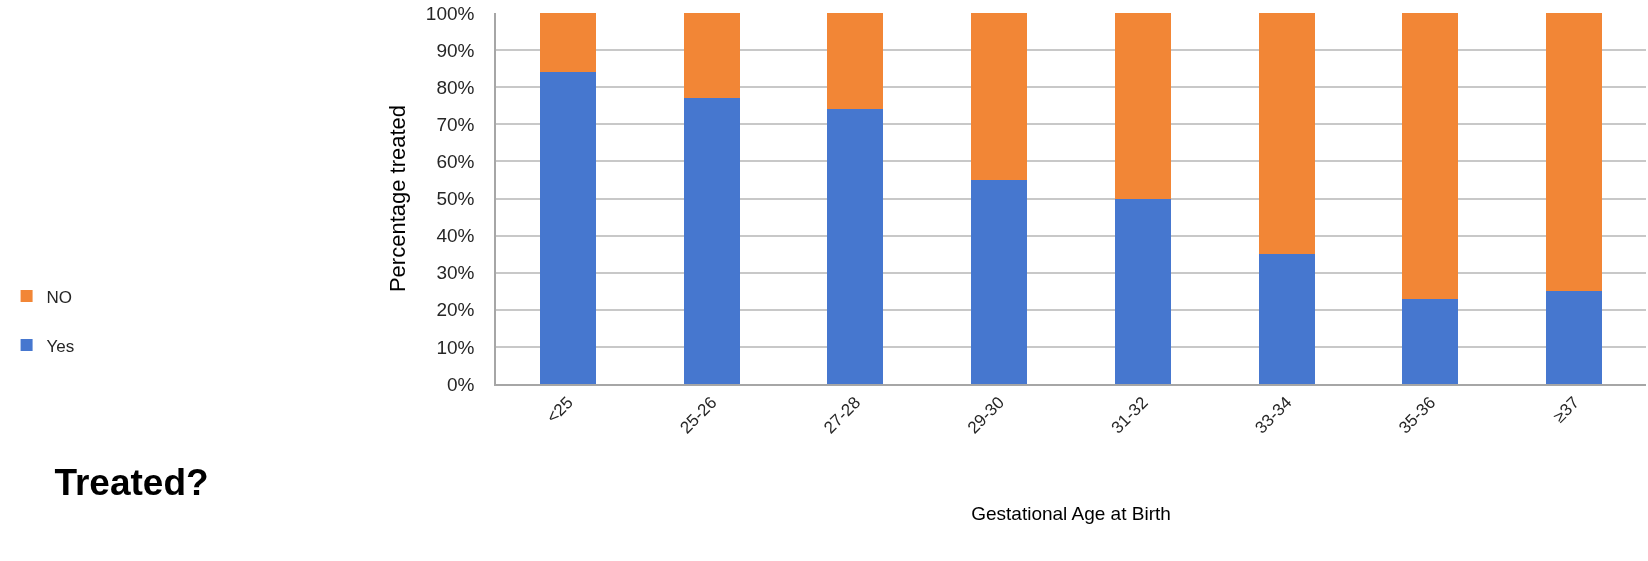 The width and height of the screenshot is (1648, 561). I want to click on x-axis-title: Gestational Age at Birth, so click(1071, 513).